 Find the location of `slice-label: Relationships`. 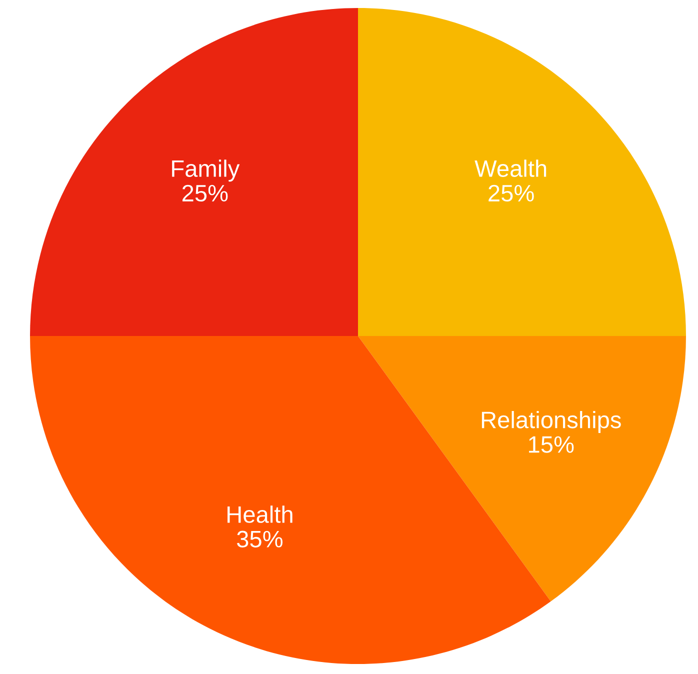

slice-label: Relationships is located at coordinates (551, 421).